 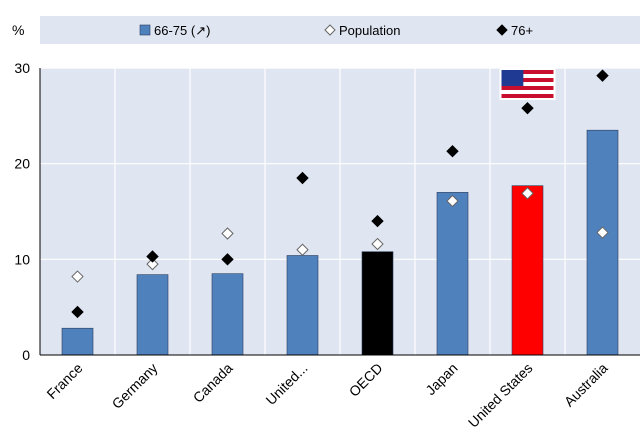 What do you see at coordinates (77, 341) in the screenshot?
I see `bar-france` at bounding box center [77, 341].